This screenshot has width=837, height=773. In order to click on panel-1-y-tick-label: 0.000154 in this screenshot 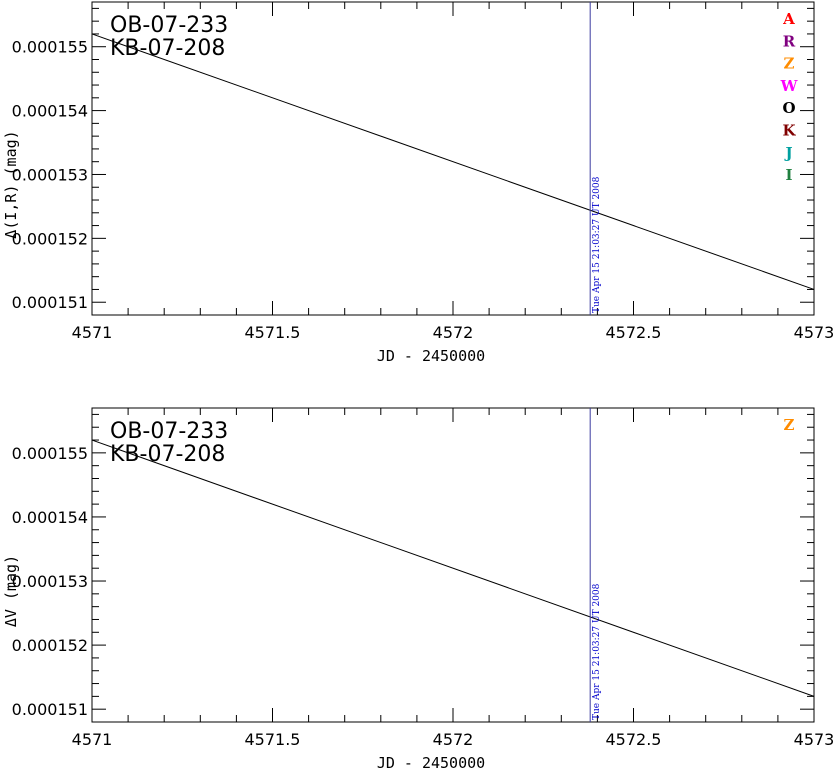, I will do `click(50, 111)`.